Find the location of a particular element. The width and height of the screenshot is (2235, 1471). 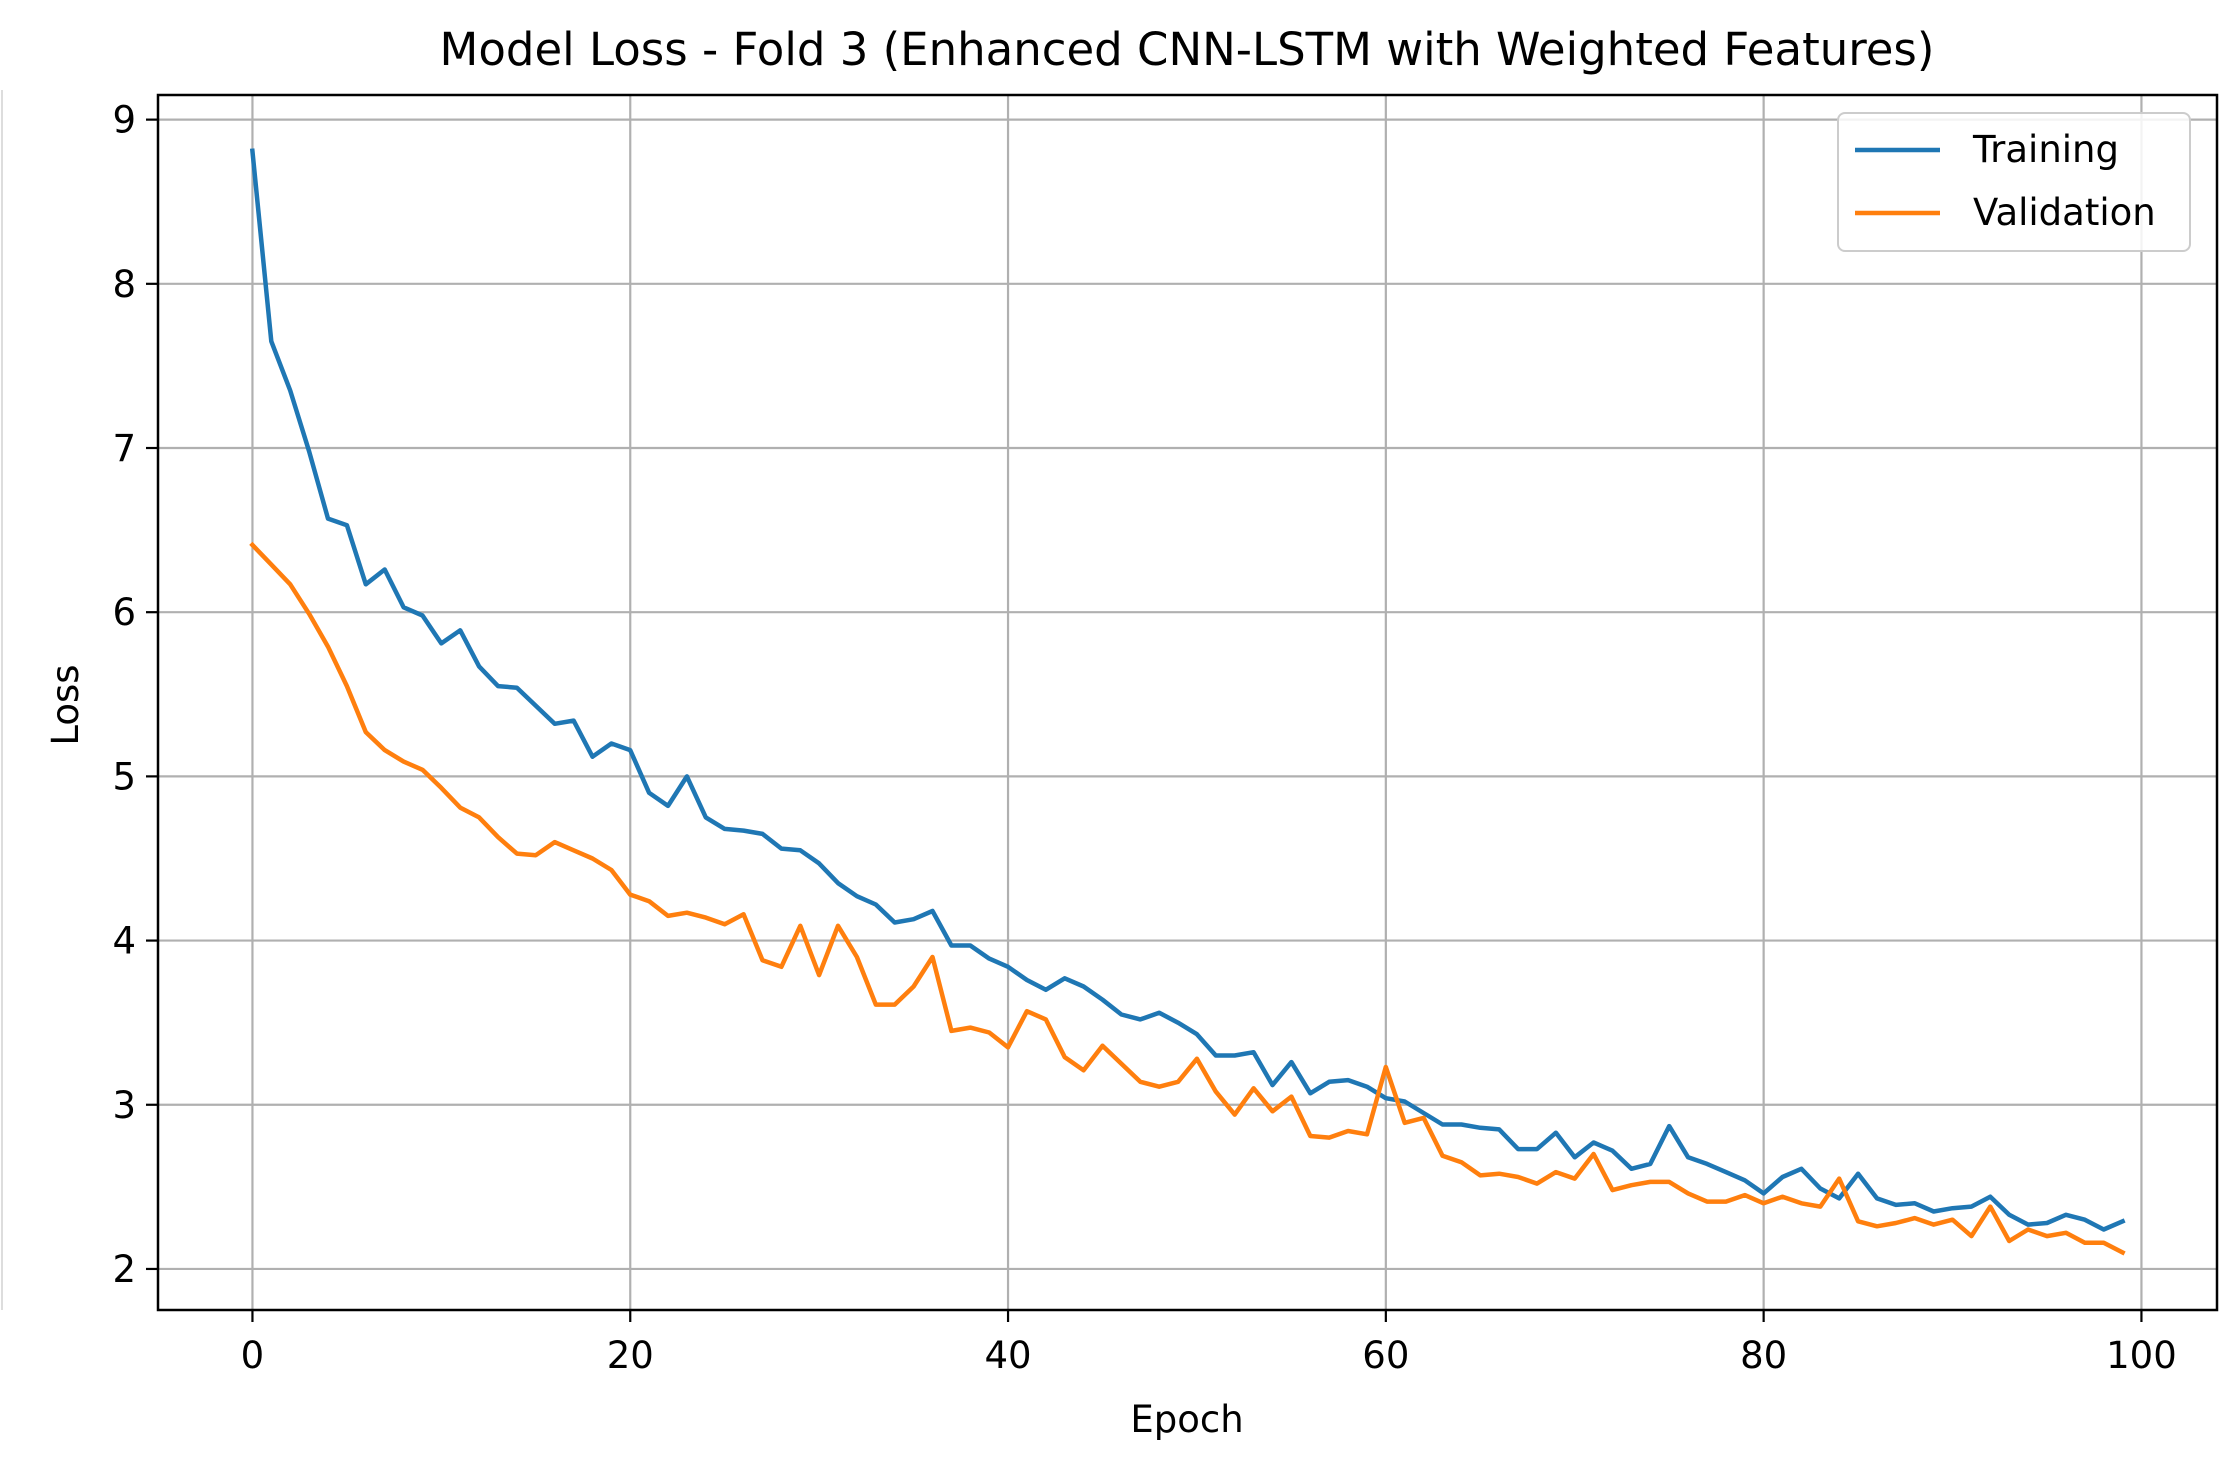

y-tick-label: 5 is located at coordinates (124, 776).